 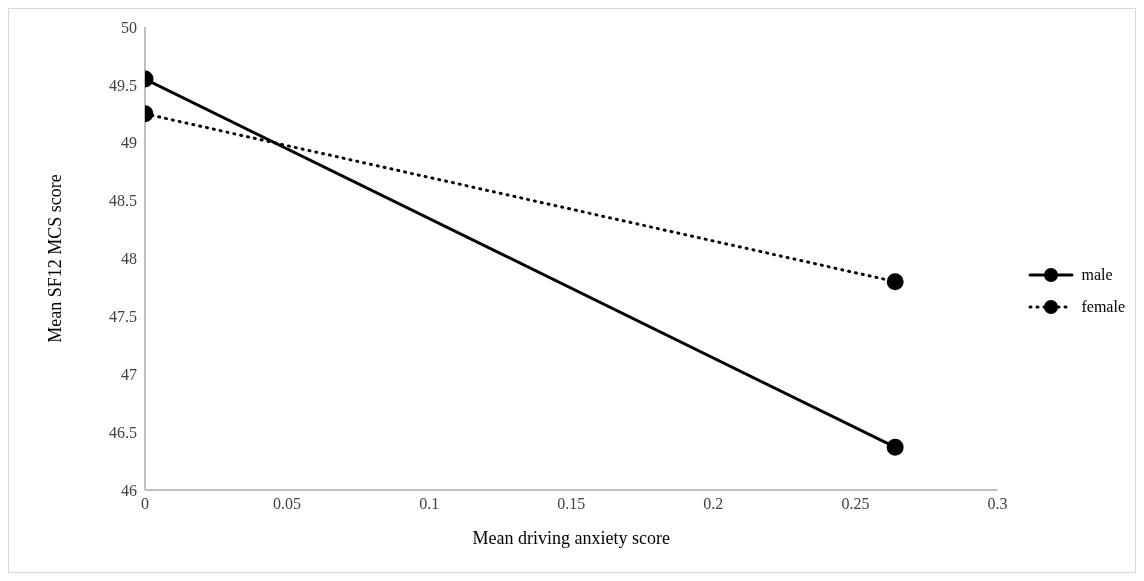 I want to click on legend-label: female, so click(x=1103, y=306).